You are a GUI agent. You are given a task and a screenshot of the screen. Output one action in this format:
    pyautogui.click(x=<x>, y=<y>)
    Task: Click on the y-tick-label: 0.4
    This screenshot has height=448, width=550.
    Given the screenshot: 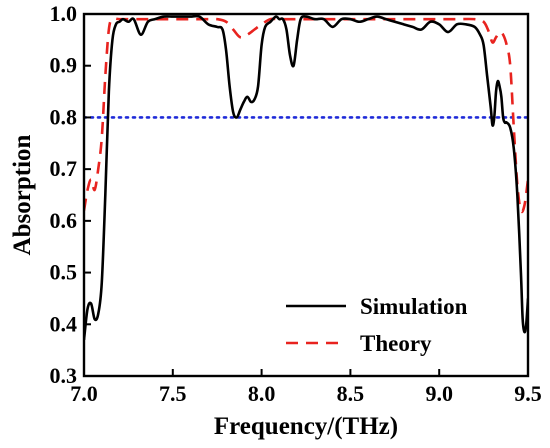 What is the action you would take?
    pyautogui.click(x=64, y=323)
    